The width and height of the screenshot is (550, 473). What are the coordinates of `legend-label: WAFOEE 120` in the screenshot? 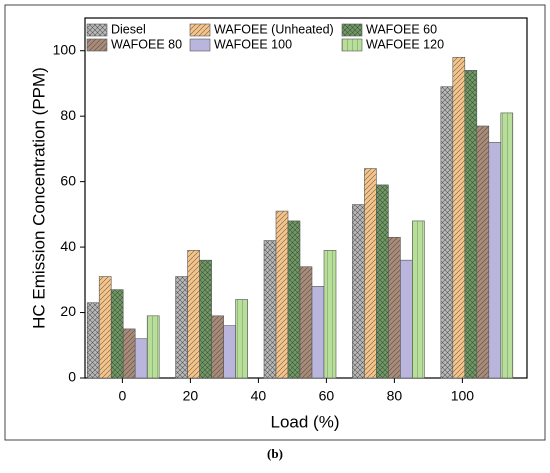 It's located at (405, 44).